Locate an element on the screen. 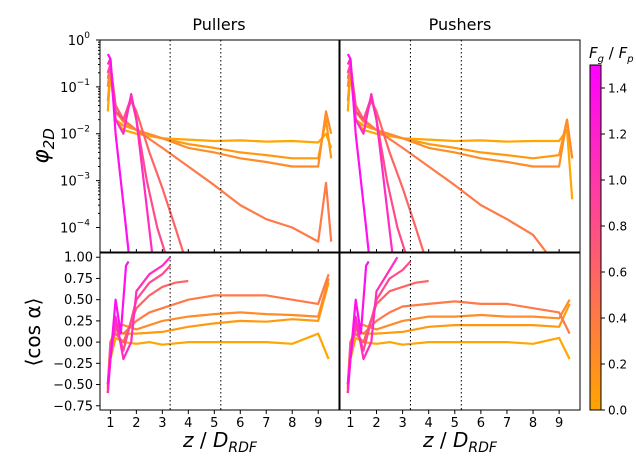 Image resolution: width=636 pixels, height=457 pixels. tick-exponent: −1 is located at coordinates (83, 83).